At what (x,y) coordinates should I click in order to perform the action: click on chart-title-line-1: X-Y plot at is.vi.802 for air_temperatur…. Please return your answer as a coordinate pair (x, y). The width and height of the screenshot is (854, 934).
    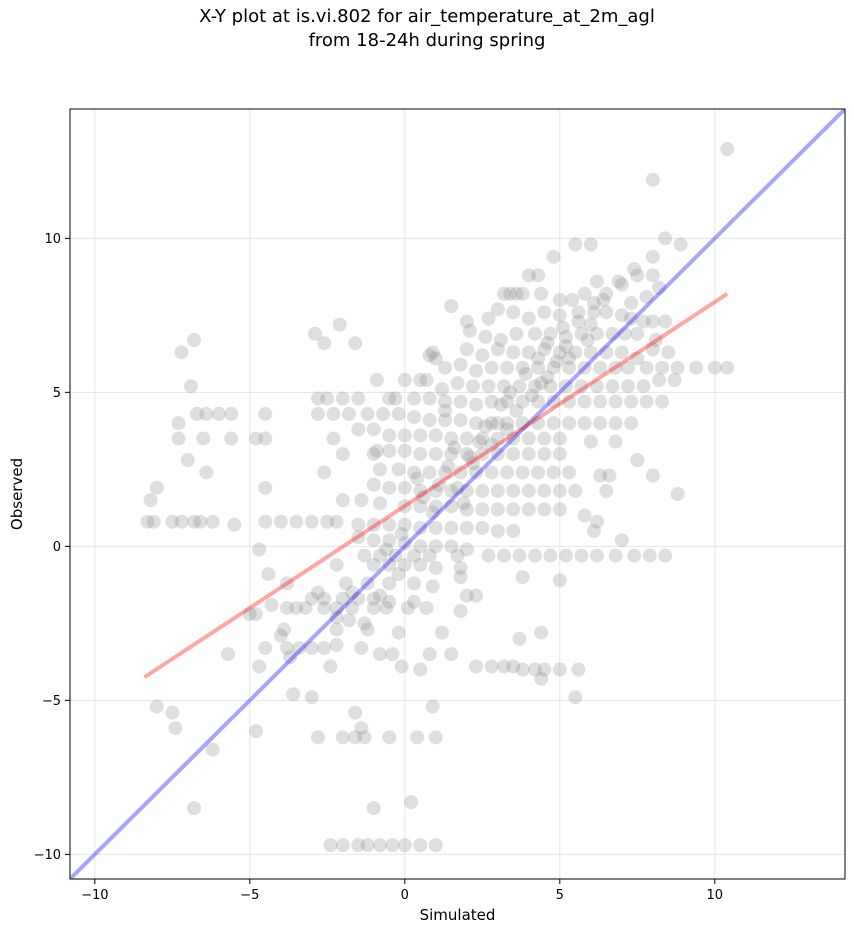
    Looking at the image, I should click on (427, 16).